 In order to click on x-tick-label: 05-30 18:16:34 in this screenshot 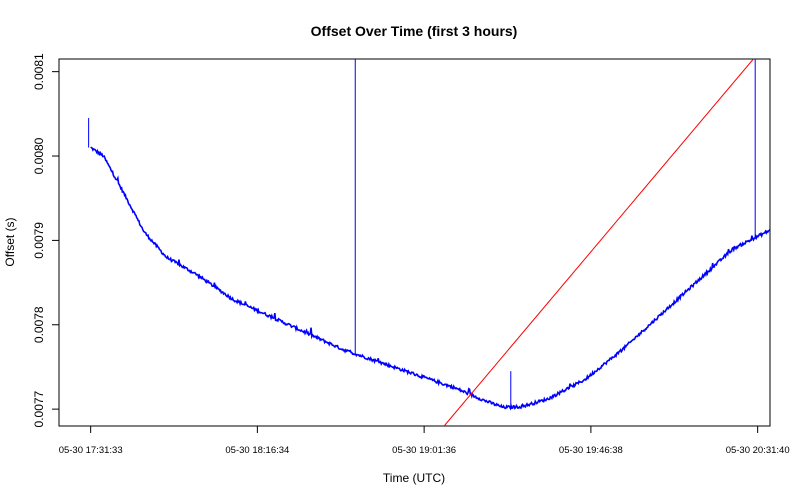, I will do `click(257, 450)`.